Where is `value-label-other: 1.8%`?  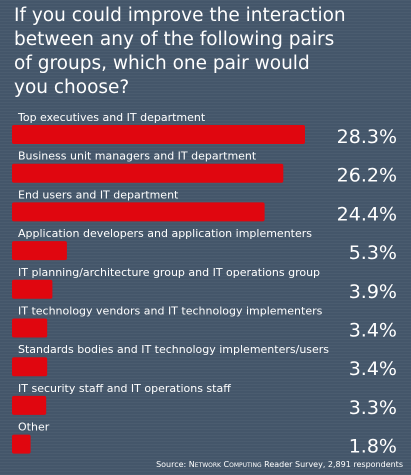
value-label-other: 1.8% is located at coordinates (373, 447).